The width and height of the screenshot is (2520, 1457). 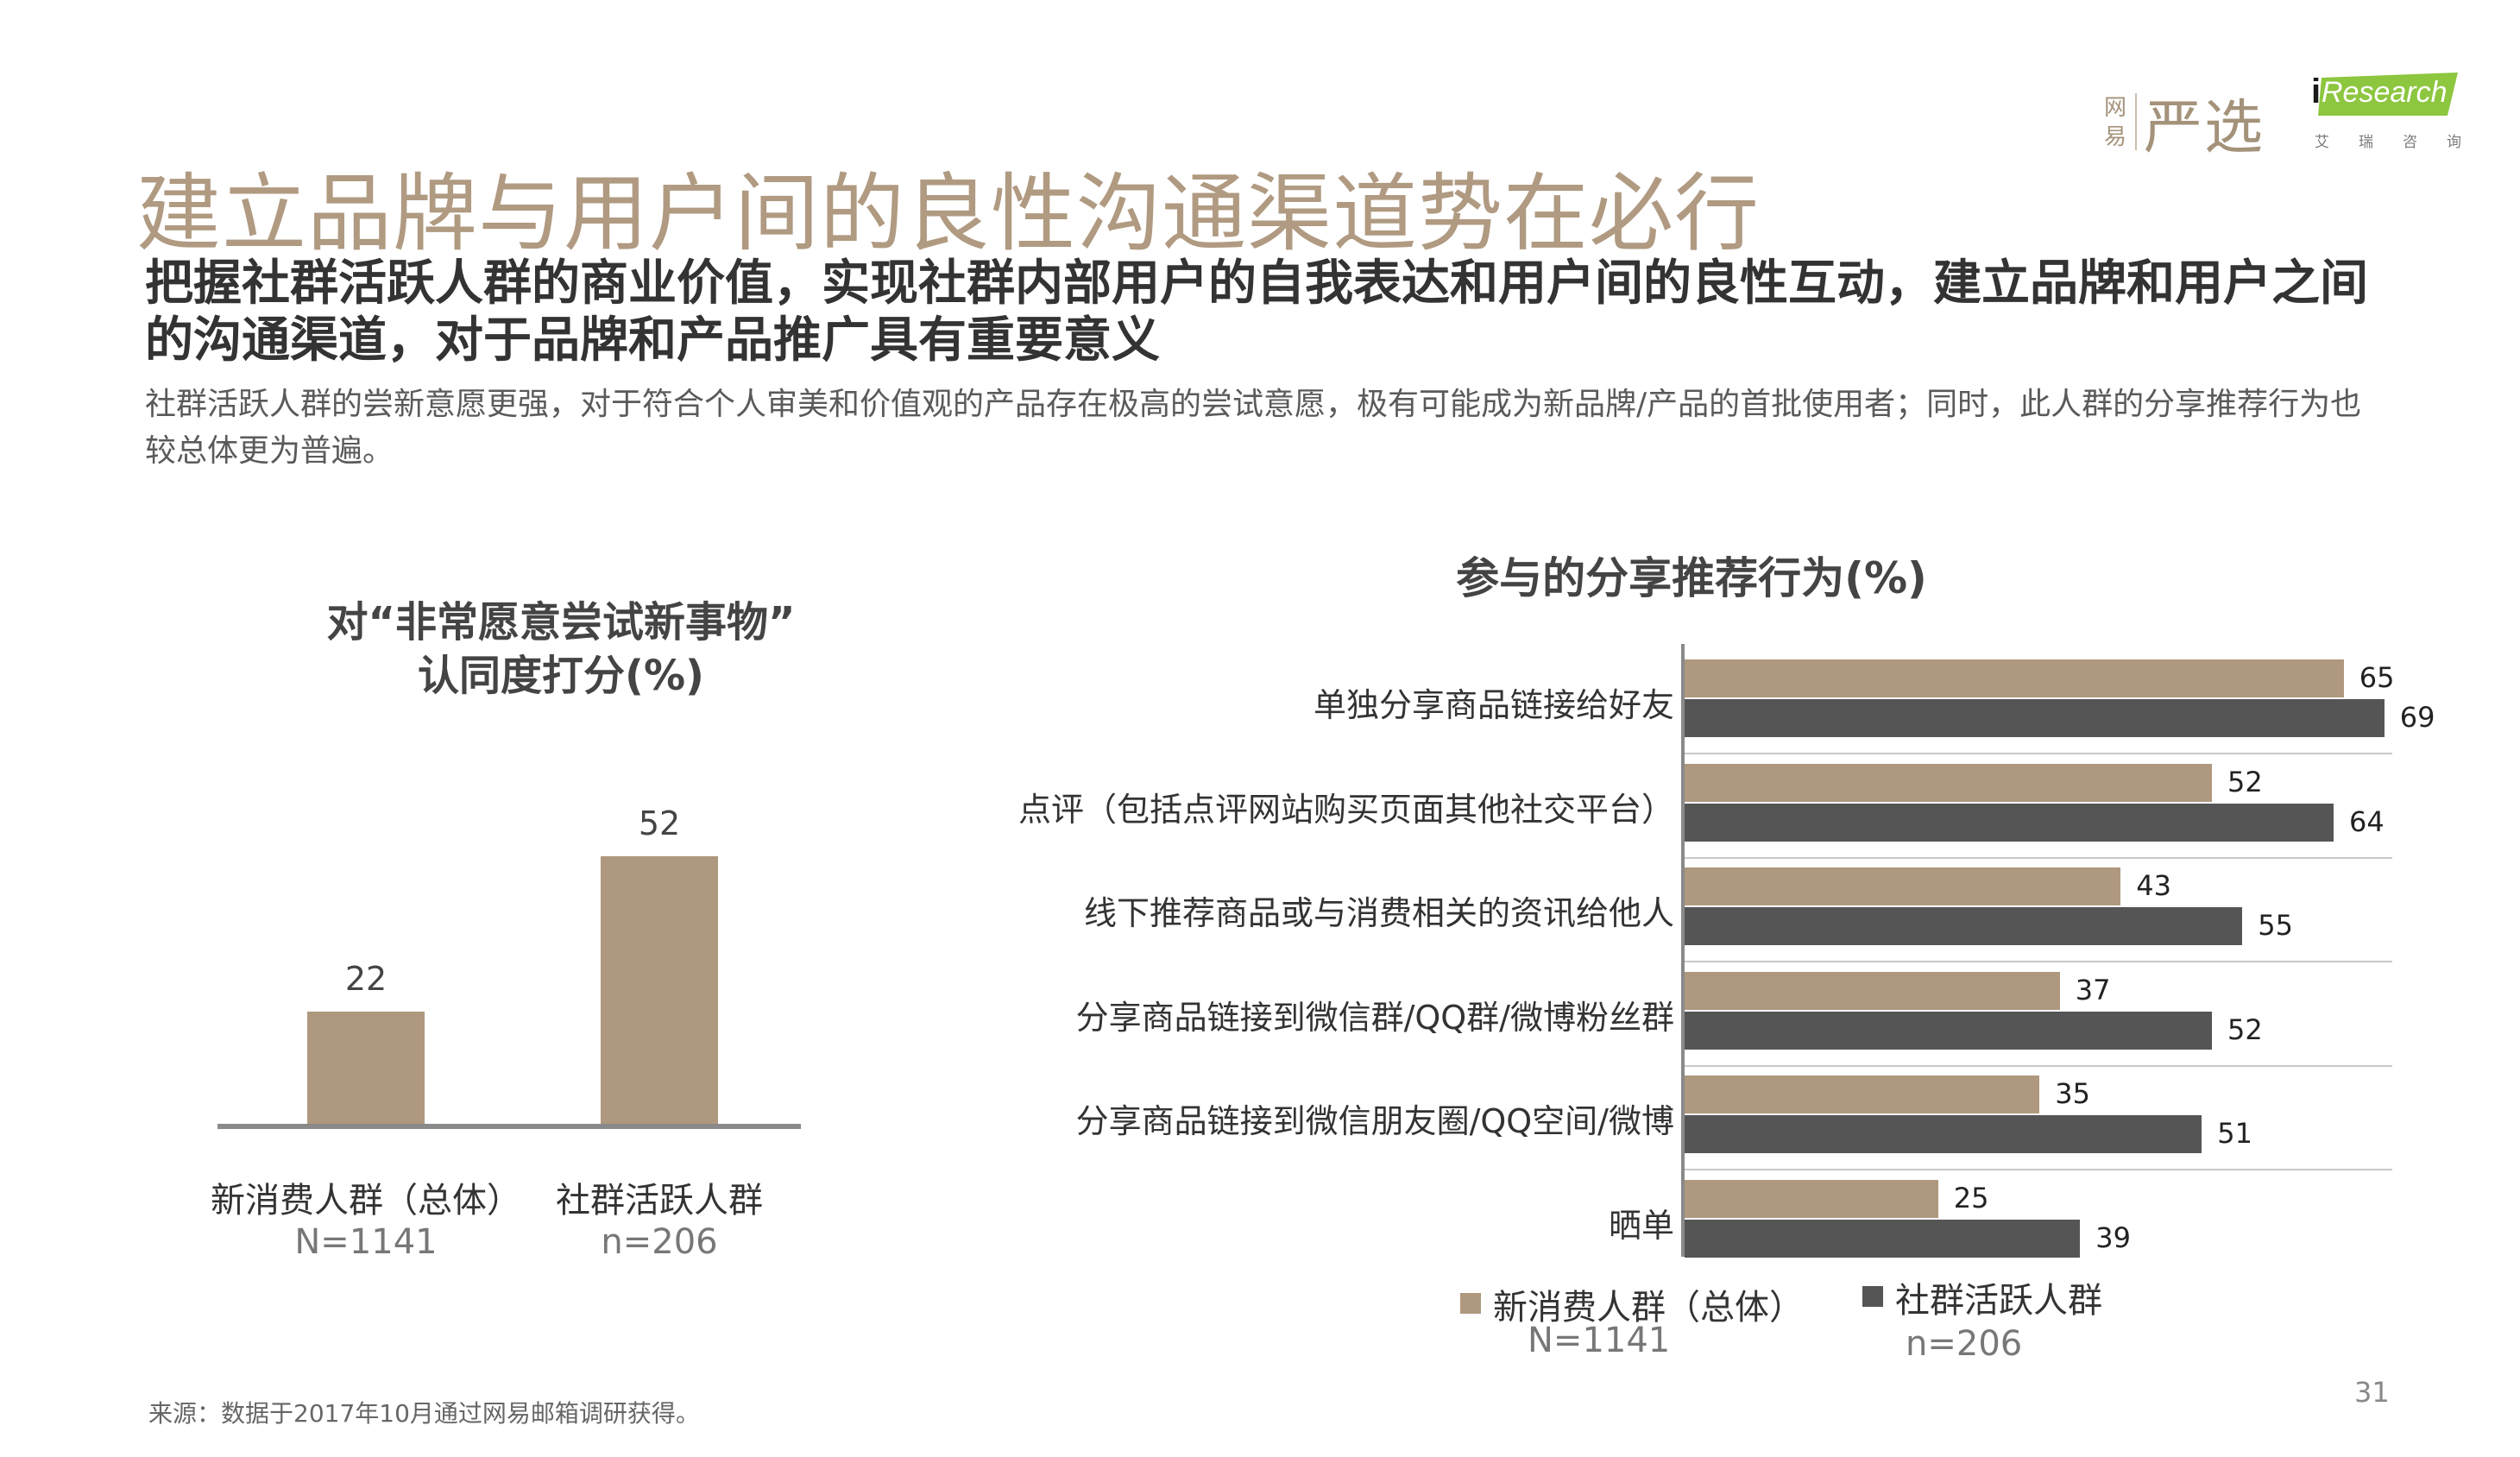 What do you see at coordinates (2113, 1237) in the screenshot?
I see `right-bar-value-community: 39` at bounding box center [2113, 1237].